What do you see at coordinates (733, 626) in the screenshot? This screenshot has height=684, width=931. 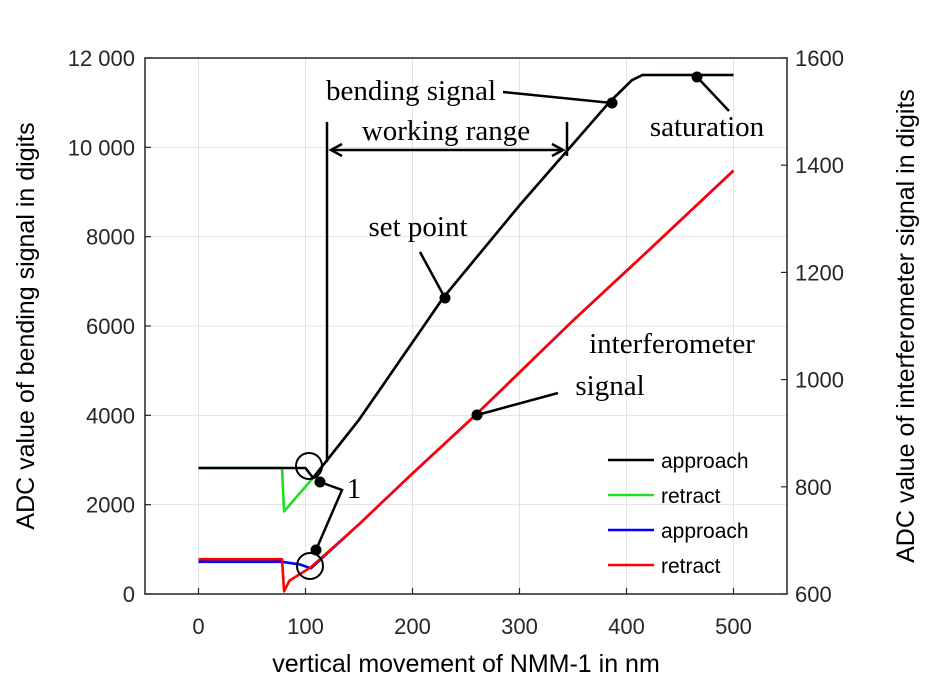 I see `x-tick-label: 500` at bounding box center [733, 626].